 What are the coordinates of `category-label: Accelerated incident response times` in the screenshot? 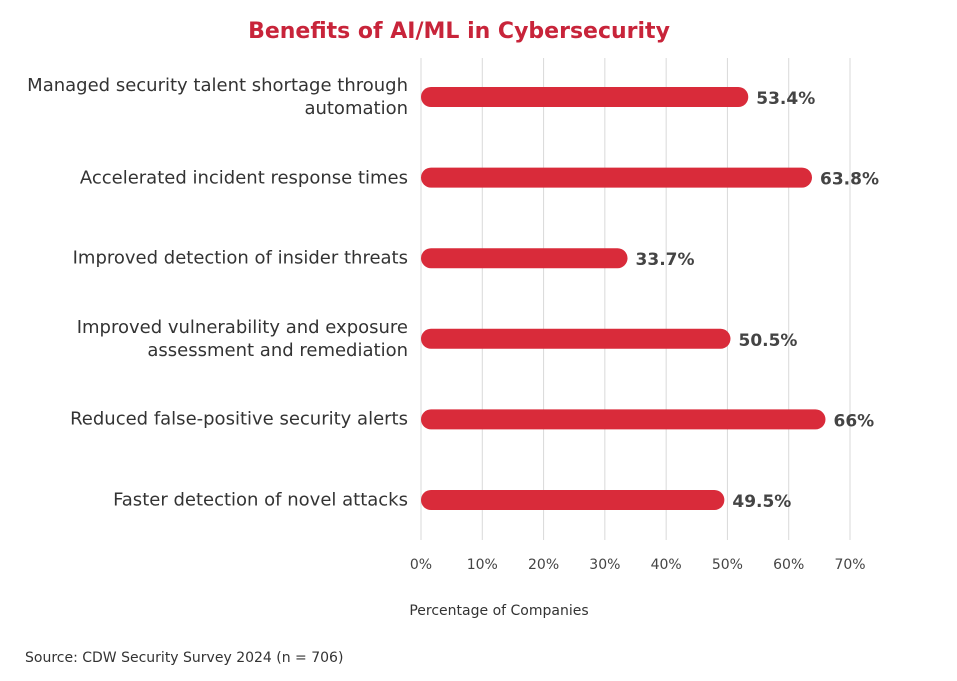 It's located at (243, 178).